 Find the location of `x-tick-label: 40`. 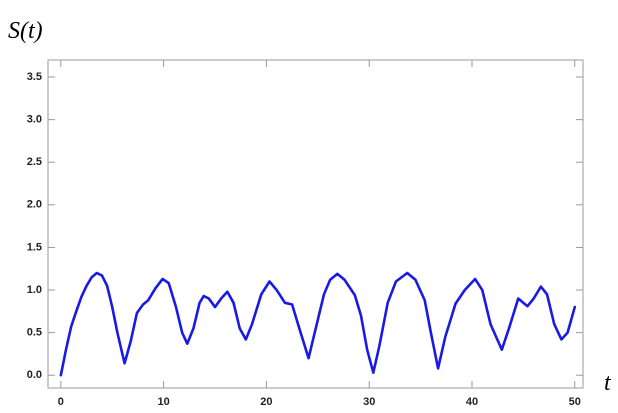

x-tick-label: 40 is located at coordinates (472, 402).